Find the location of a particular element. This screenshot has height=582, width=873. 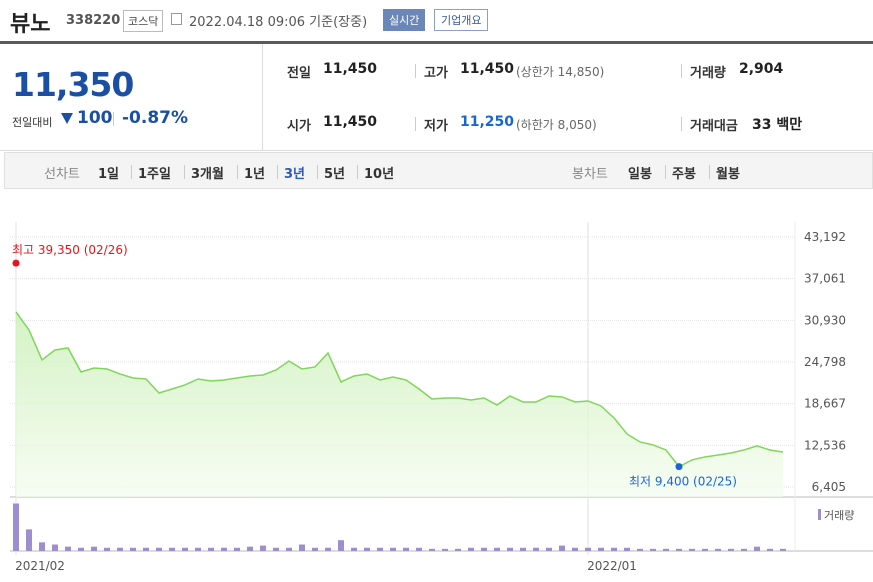

period-tab: 10년 is located at coordinates (379, 174).